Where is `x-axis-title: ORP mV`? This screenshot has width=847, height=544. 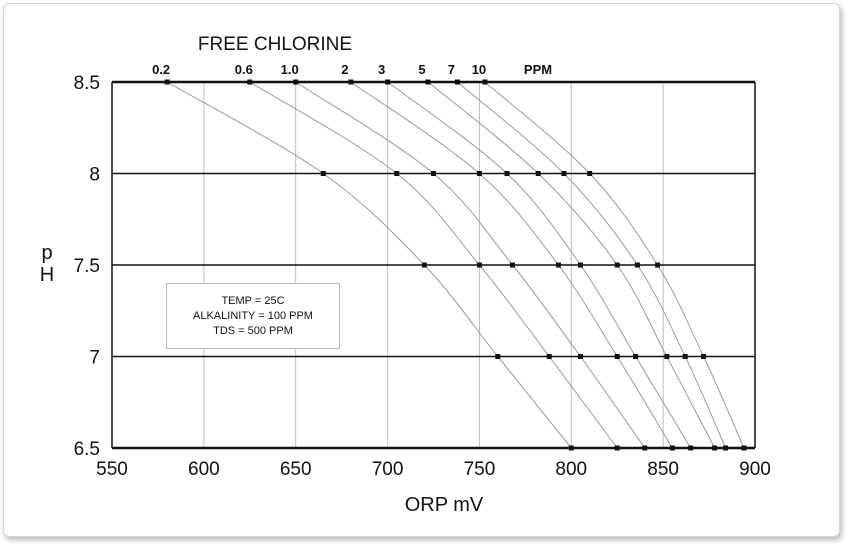 x-axis-title: ORP mV is located at coordinates (444, 505).